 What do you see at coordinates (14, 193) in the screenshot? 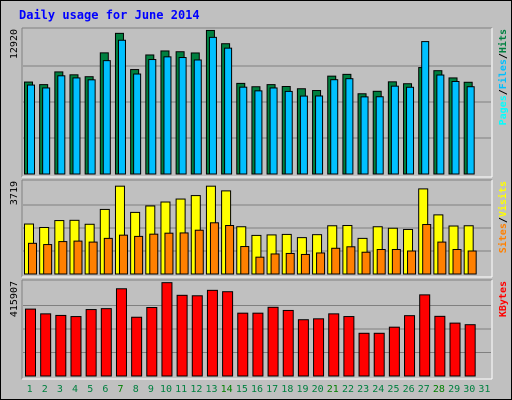
I see `y-max-label: 3719` at bounding box center [14, 193].